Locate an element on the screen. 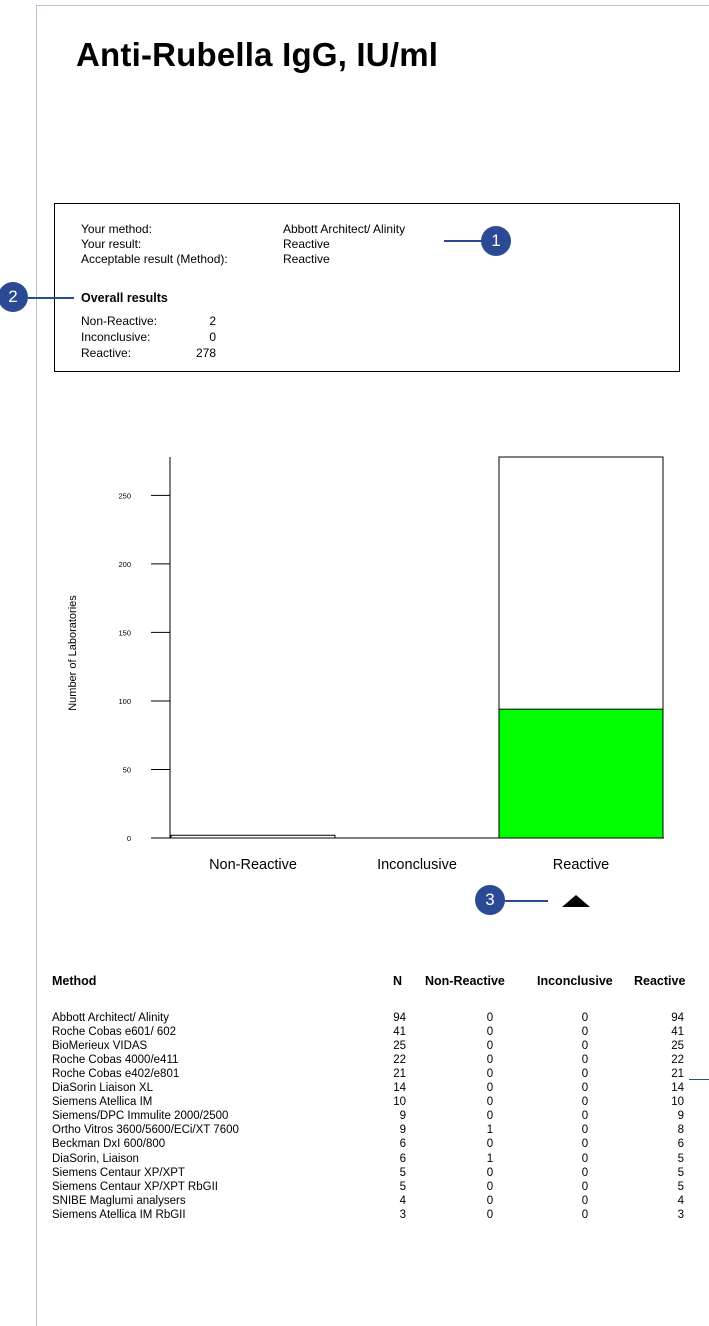 The width and height of the screenshot is (709, 1326). cell-n: 25 is located at coordinates (399, 1046).